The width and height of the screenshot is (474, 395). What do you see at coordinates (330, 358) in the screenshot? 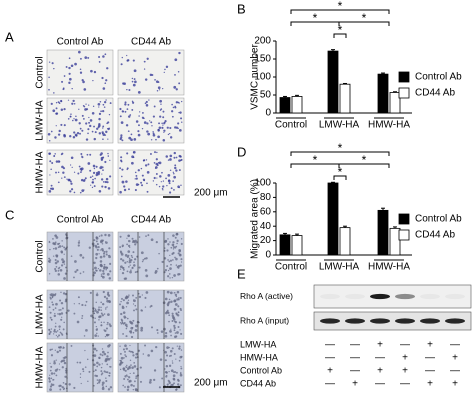
I see `condition-mark: —` at bounding box center [330, 358].